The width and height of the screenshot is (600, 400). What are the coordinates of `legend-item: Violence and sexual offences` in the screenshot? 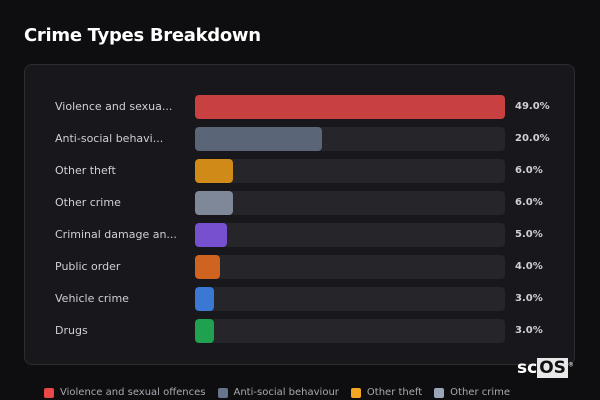 It's located at (125, 392).